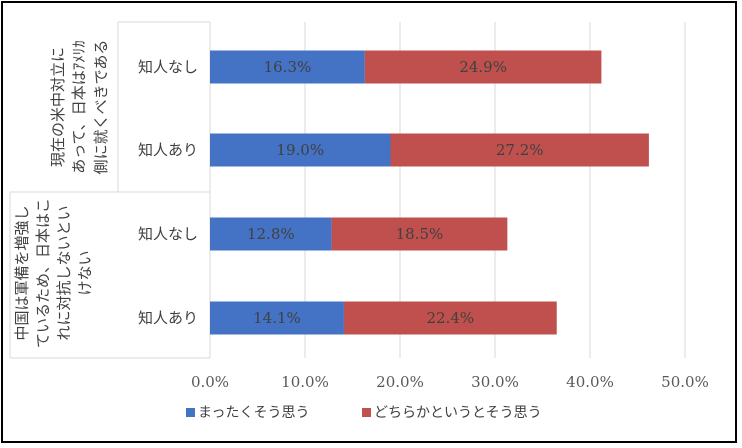  What do you see at coordinates (43, 273) in the screenshot?
I see `group-label-line: ているため、日本はこ` at bounding box center [43, 273].